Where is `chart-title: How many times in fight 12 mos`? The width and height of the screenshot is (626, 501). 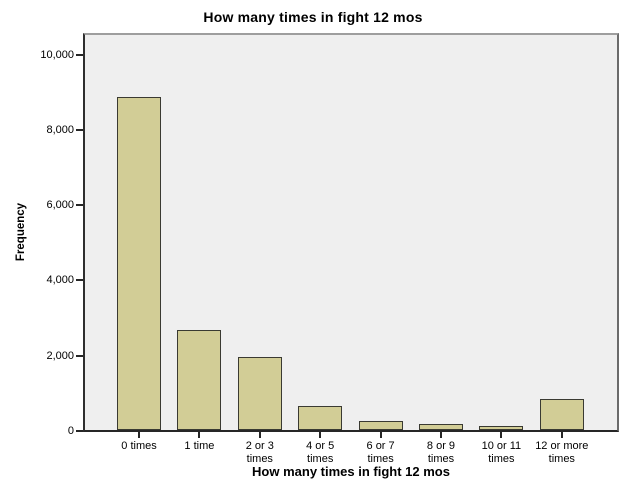 chart-title: How many times in fight 12 mos is located at coordinates (313, 17).